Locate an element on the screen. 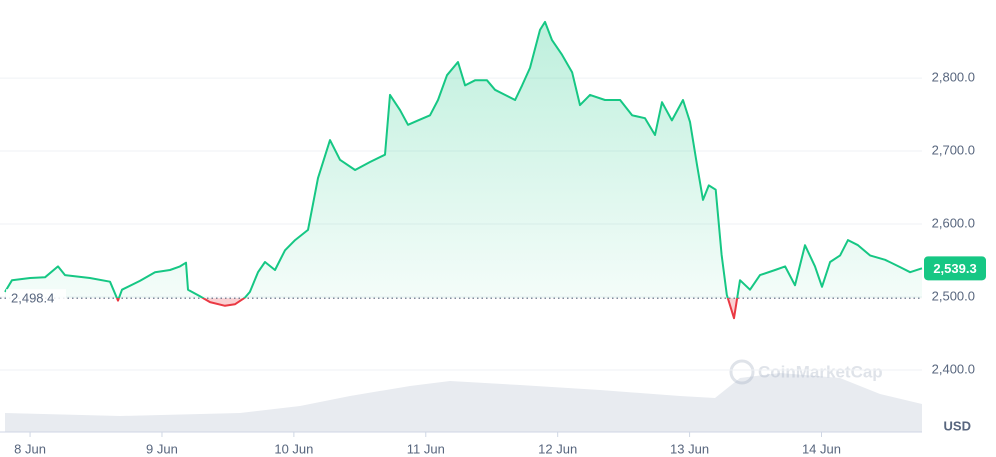 This screenshot has height=457, width=996. x-tick-label: 9 Jun is located at coordinates (162, 448).